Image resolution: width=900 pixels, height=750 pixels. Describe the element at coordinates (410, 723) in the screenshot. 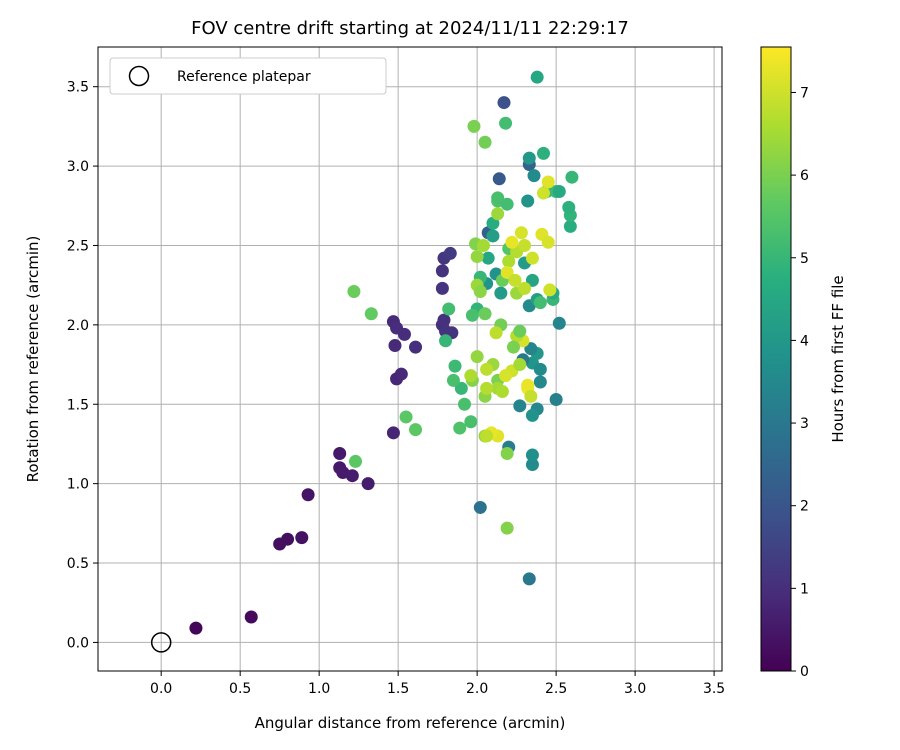

I see `x-axis-label: Angular distance from reference (arcmin)` at that location.